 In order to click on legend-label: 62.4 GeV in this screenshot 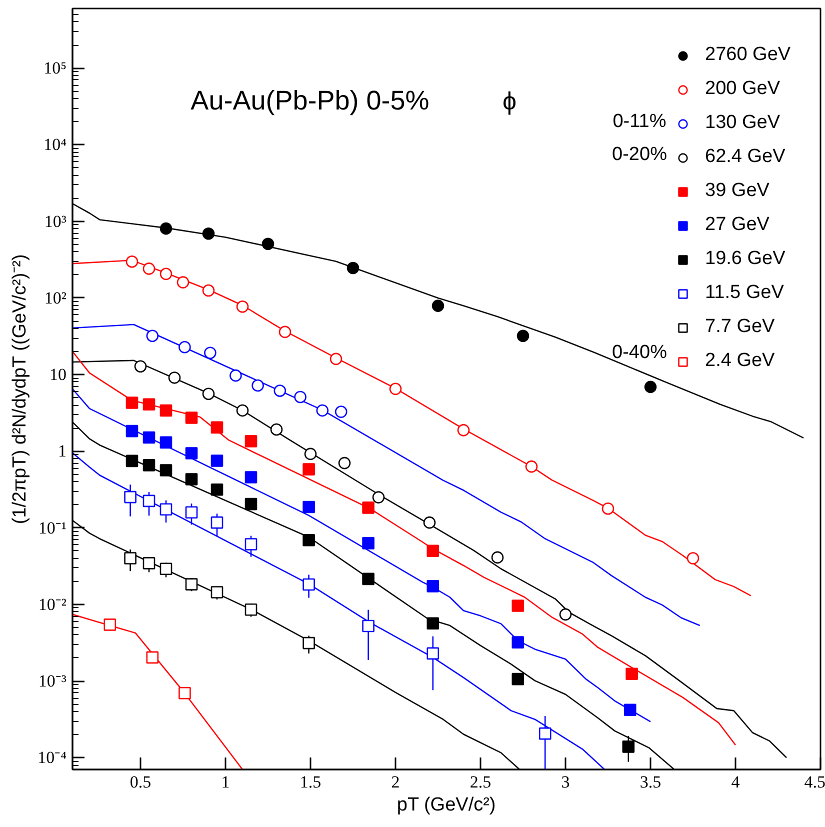, I will do `click(745, 157)`.